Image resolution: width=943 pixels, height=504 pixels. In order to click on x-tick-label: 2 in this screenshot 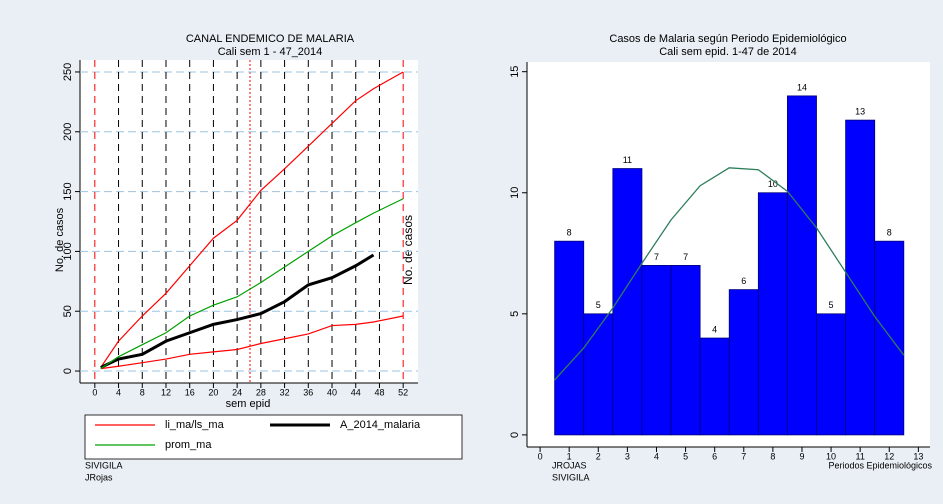, I will do `click(598, 456)`.